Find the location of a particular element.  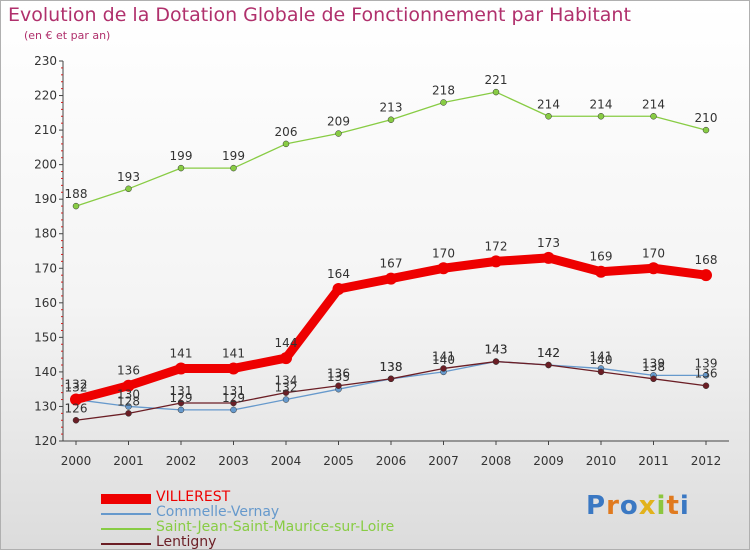

data-label: 218 is located at coordinates (443, 90).